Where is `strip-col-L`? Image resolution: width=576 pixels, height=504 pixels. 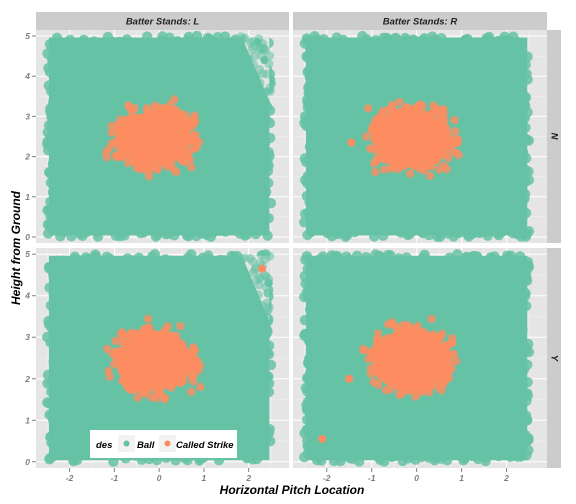 strip-col-L is located at coordinates (162, 21).